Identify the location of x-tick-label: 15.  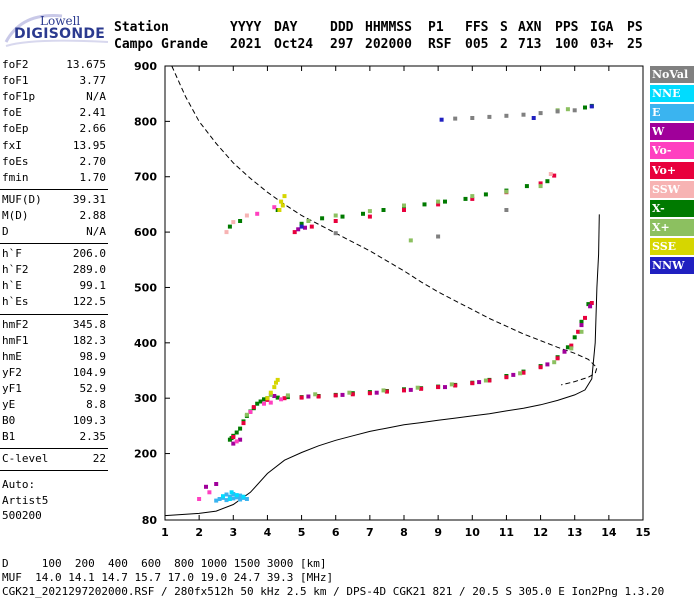
(642, 532).